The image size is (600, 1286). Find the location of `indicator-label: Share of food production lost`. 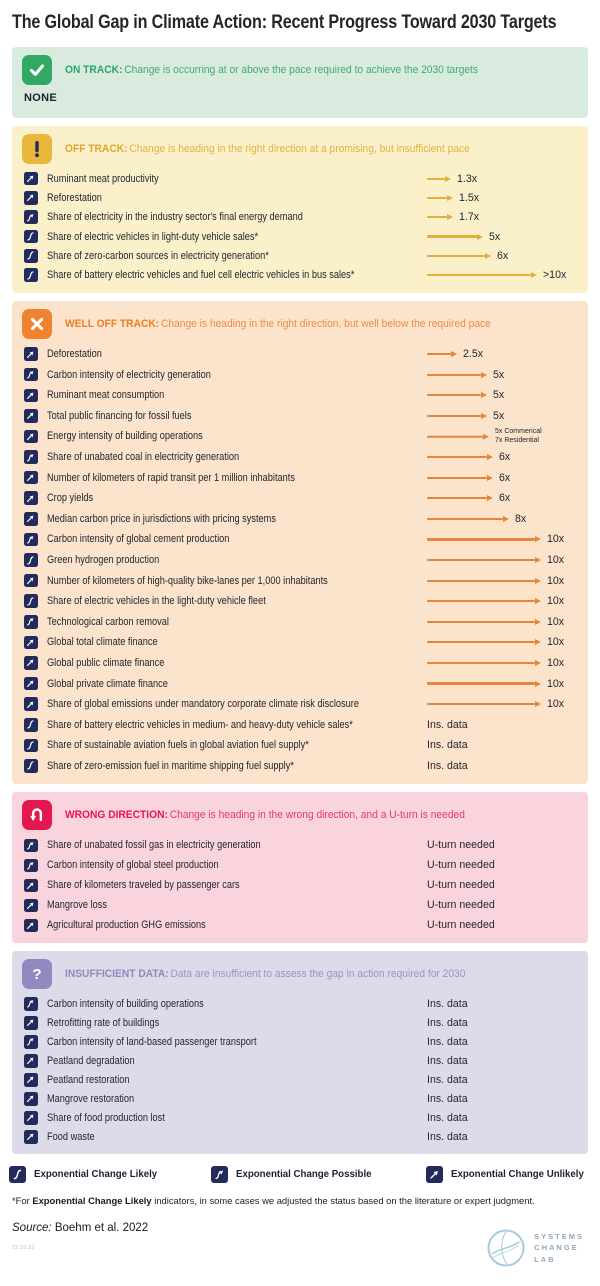

indicator-label: Share of food production lost is located at coordinates (105, 1117).